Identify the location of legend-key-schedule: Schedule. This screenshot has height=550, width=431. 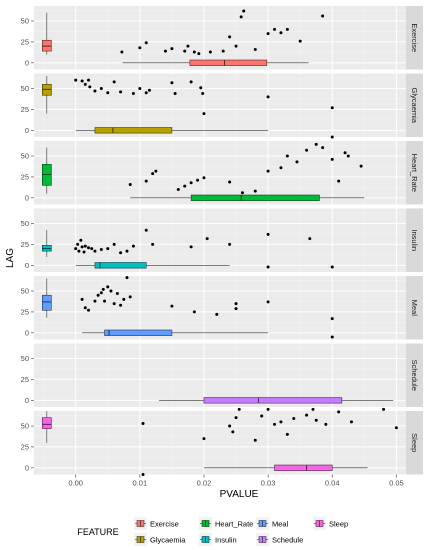
(279, 539).